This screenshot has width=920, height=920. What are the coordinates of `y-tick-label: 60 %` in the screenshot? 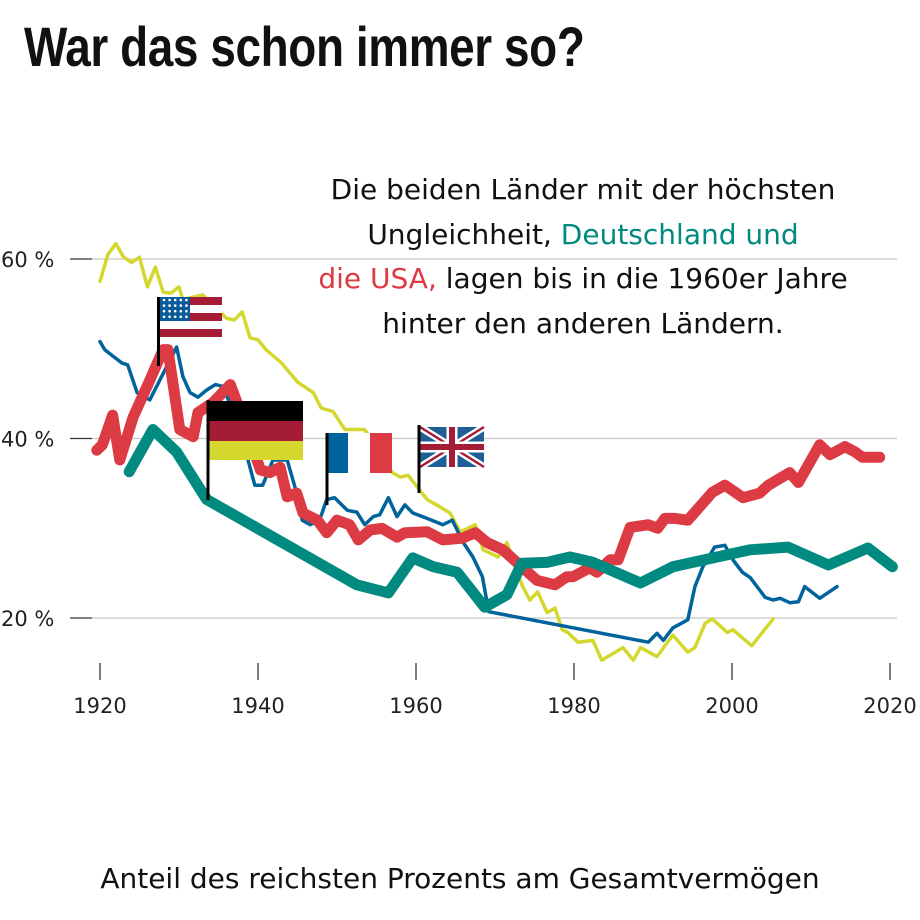 It's located at (27, 260).